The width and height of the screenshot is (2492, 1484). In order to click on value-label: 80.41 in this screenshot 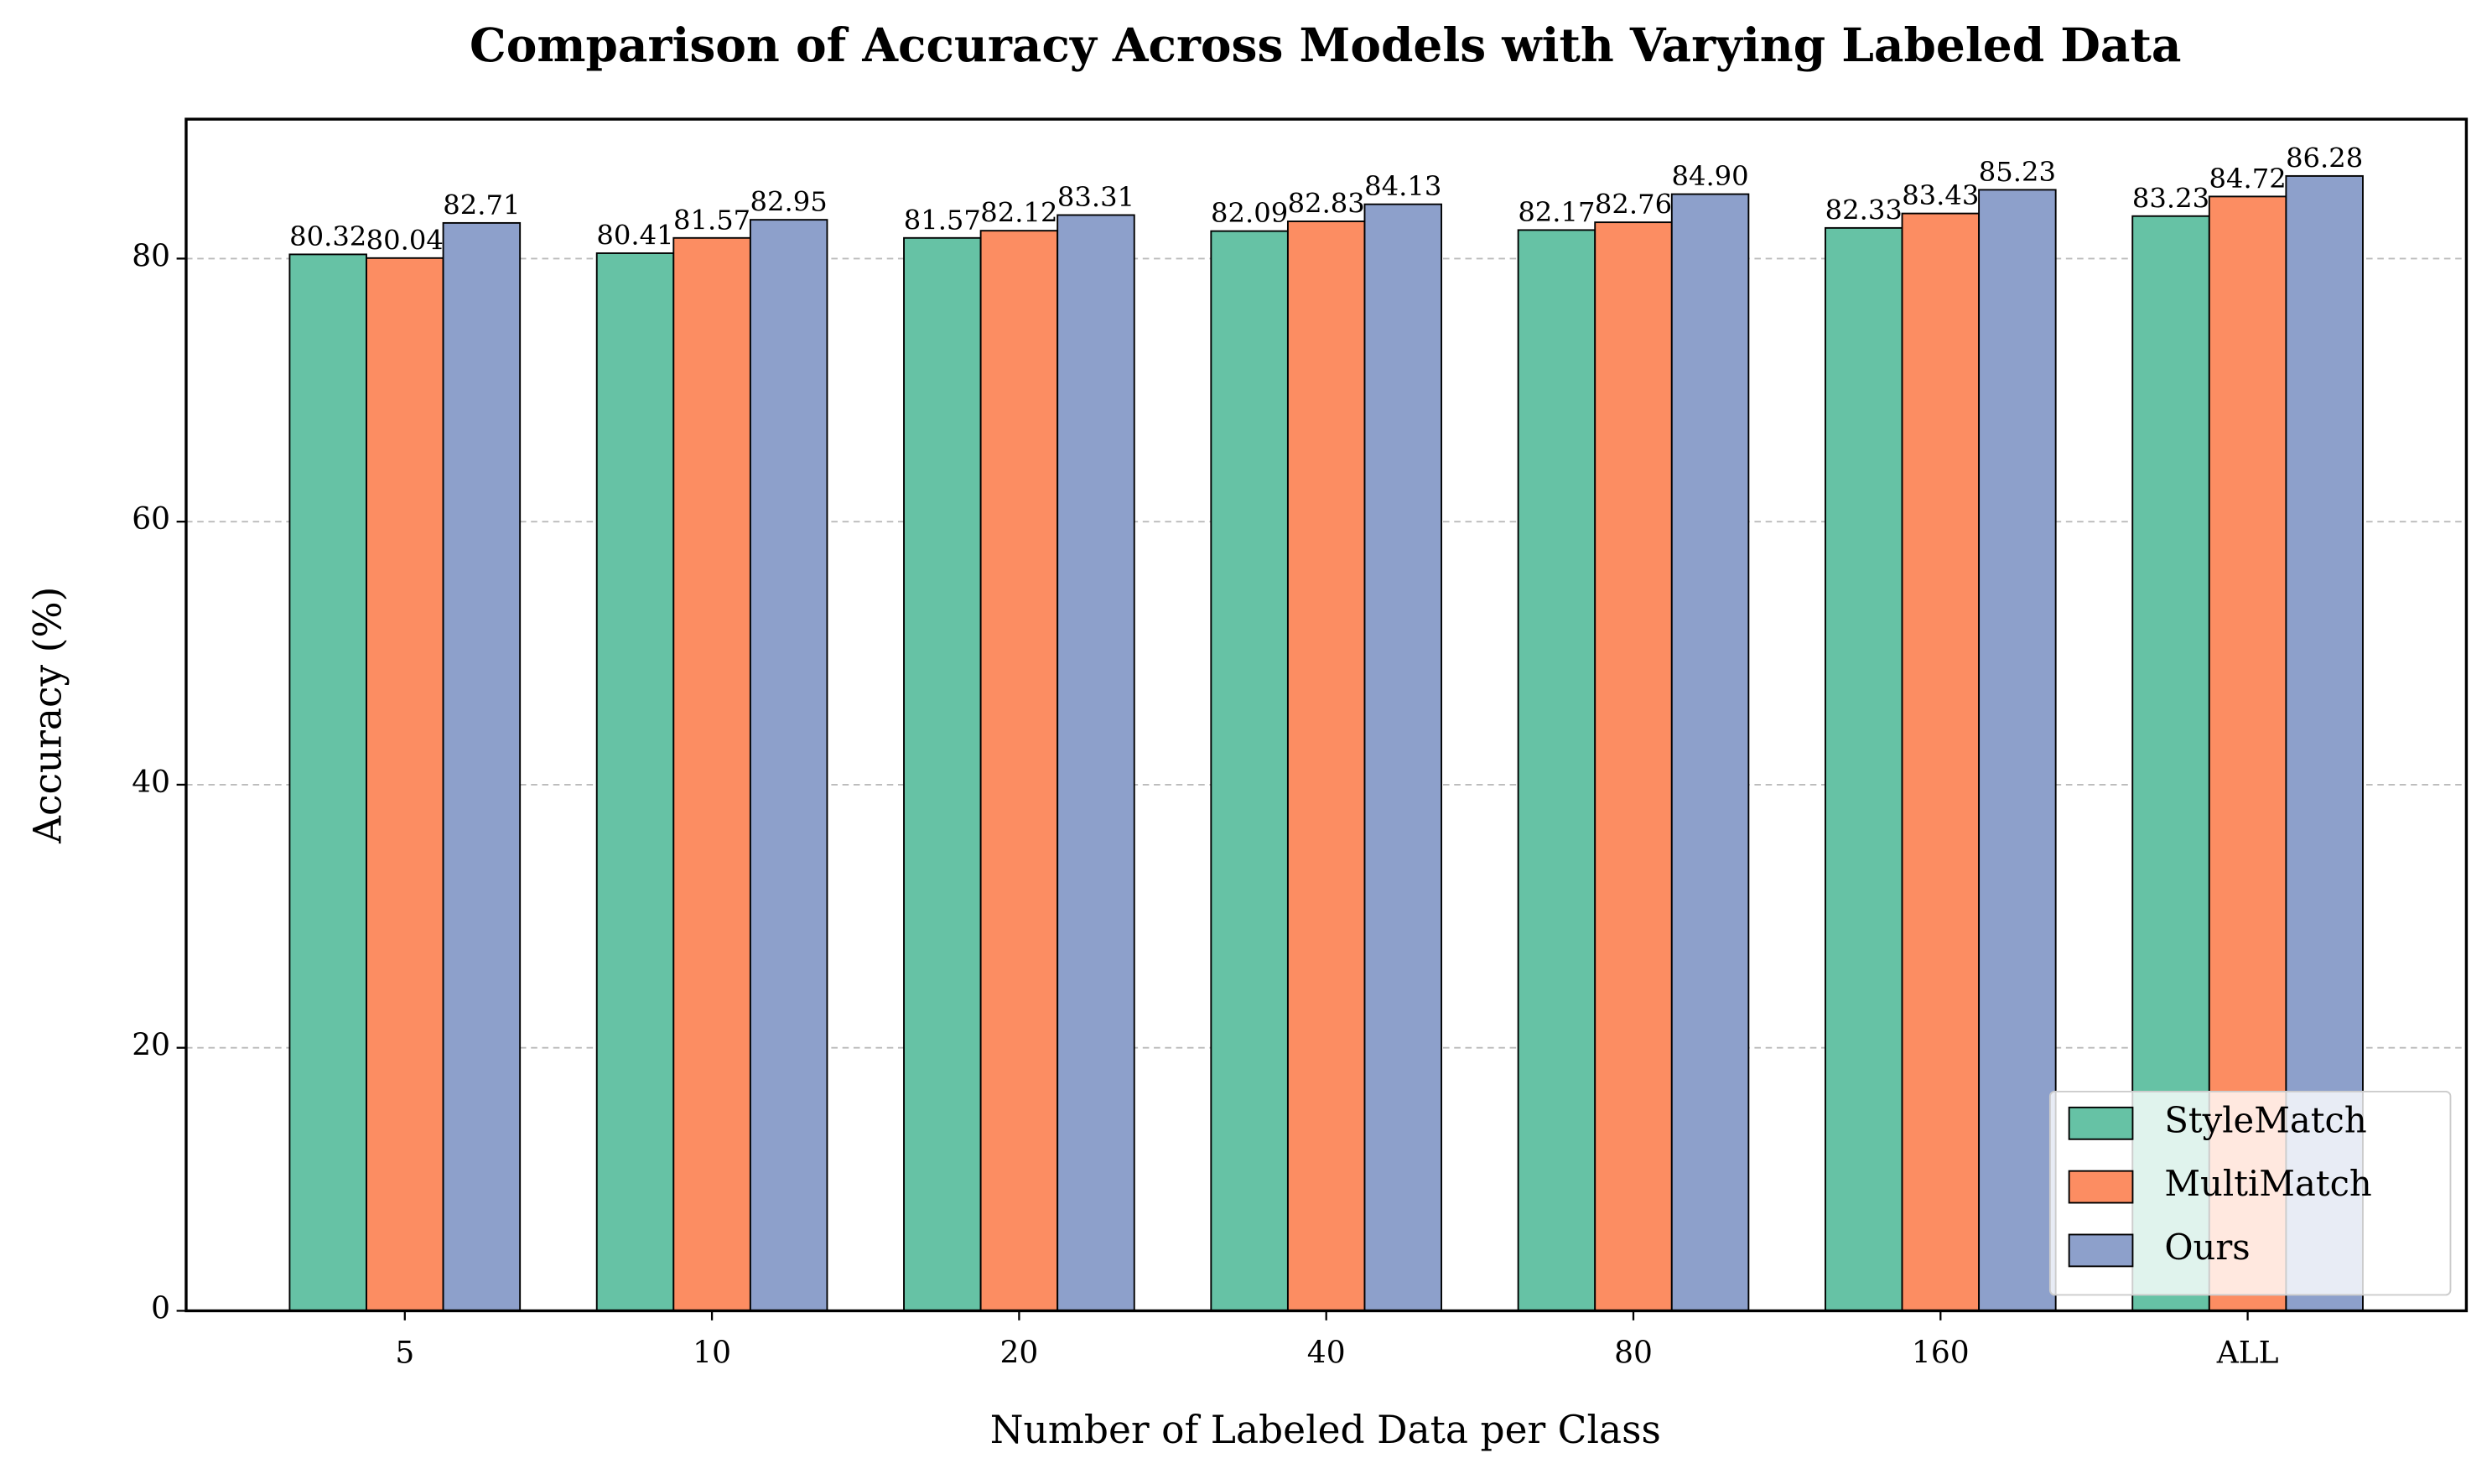, I will do `click(634, 236)`.